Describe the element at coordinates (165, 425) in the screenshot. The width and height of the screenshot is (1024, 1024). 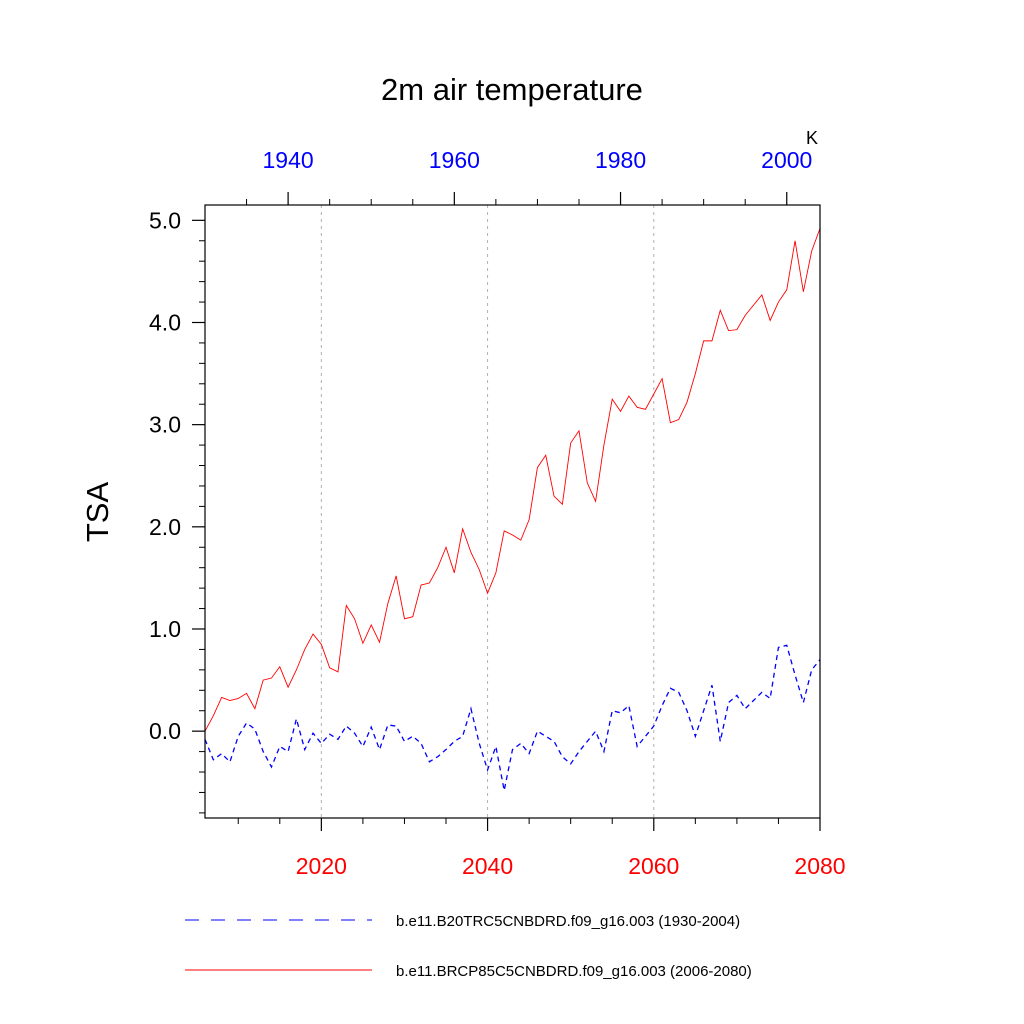
I see `y-tick-label: 3.0` at that location.